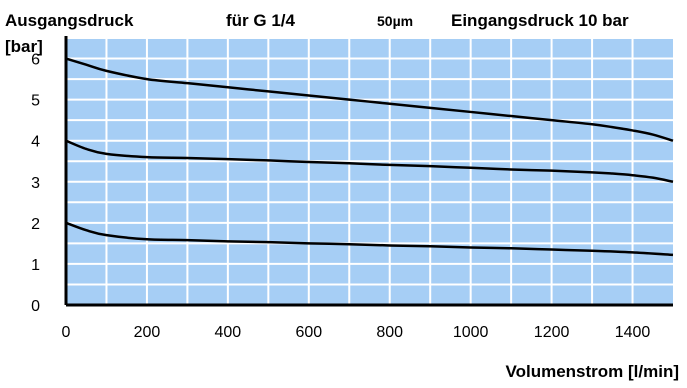  What do you see at coordinates (471, 332) in the screenshot?
I see `x-tick-label: 1000` at bounding box center [471, 332].